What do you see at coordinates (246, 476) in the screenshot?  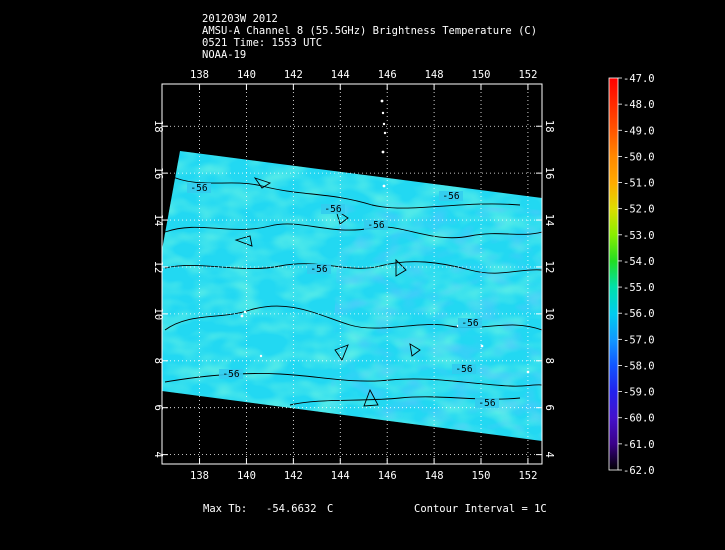 I see `lon-label-bottom: 140` at bounding box center [246, 476].